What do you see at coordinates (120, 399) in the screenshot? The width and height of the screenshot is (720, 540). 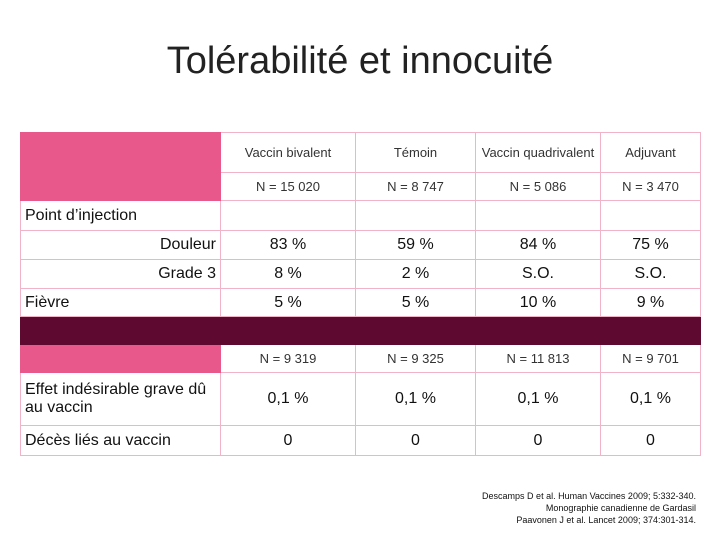 I see `row-label: Effet indésirable grave dû au vaccin` at bounding box center [120, 399].